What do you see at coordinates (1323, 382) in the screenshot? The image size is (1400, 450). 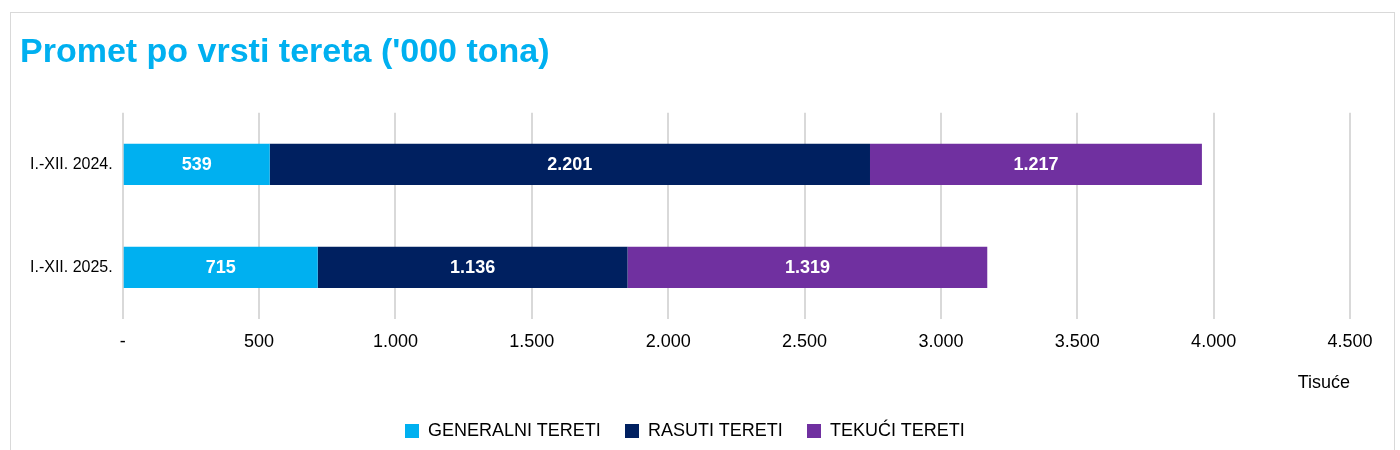 I see `x-axis-title: Tisuće` at bounding box center [1323, 382].